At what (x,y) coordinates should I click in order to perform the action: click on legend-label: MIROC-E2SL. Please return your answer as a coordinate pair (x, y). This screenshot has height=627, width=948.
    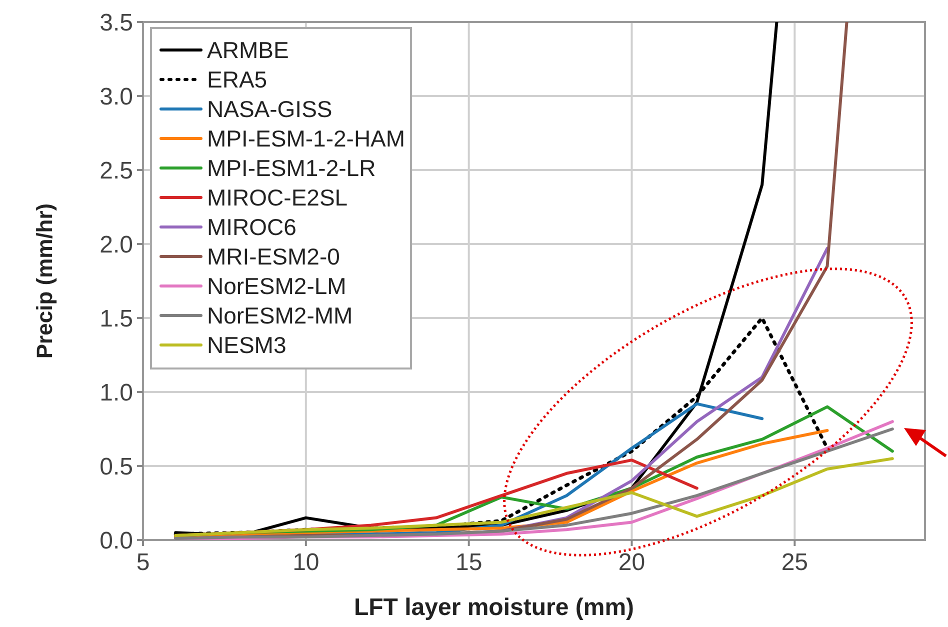
    Looking at the image, I should click on (277, 197).